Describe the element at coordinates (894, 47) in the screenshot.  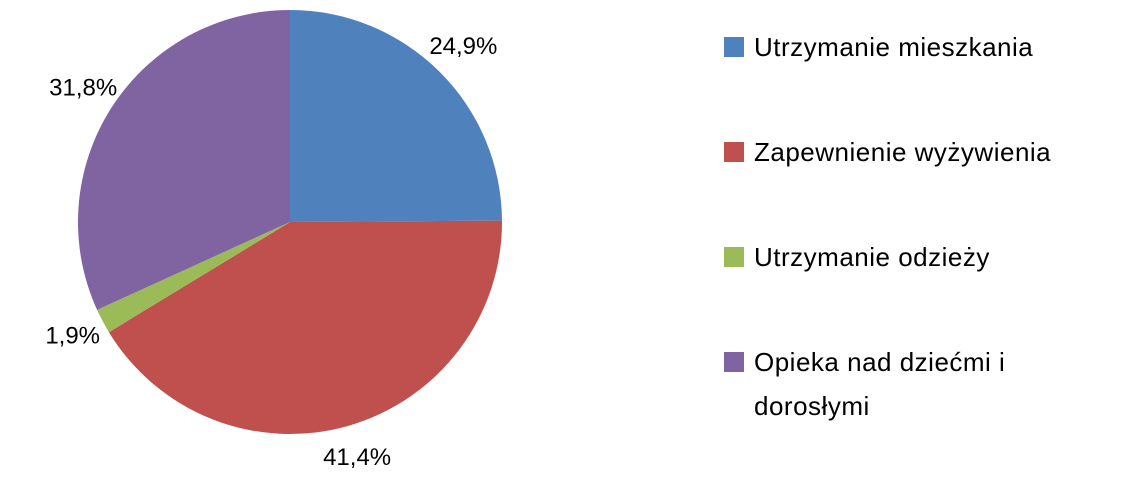
I see `legend-label: Utrzymanie mieszkania` at that location.